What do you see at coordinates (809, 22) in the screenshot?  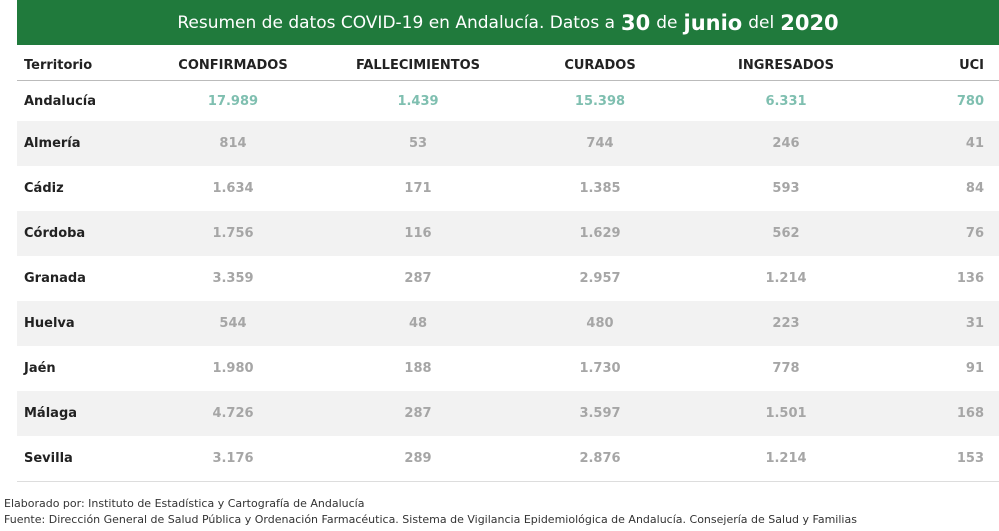 I see `title-date-year: 2020` at bounding box center [809, 22].